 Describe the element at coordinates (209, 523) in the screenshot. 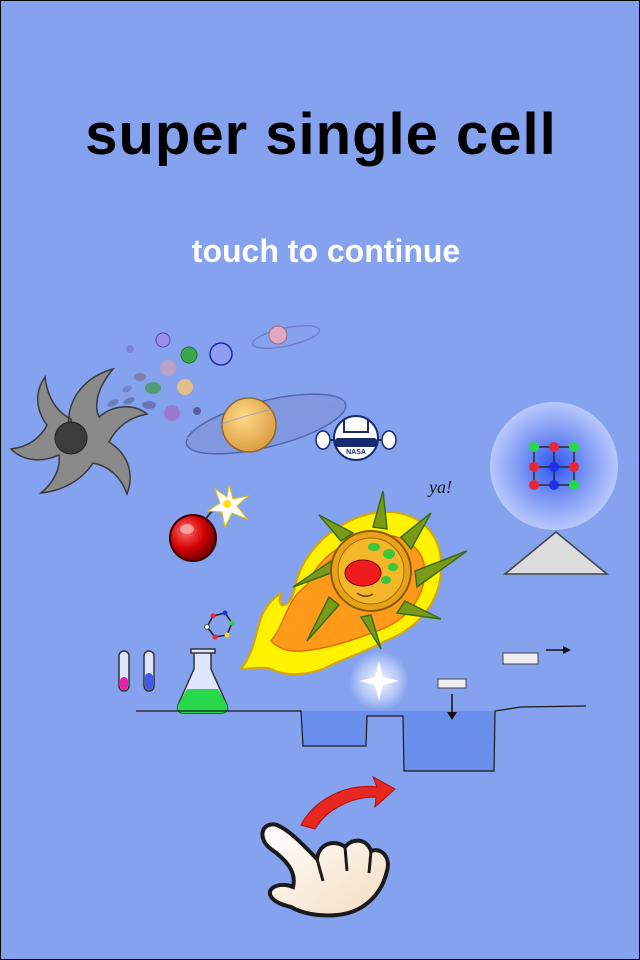

I see `bomb-icon` at that location.